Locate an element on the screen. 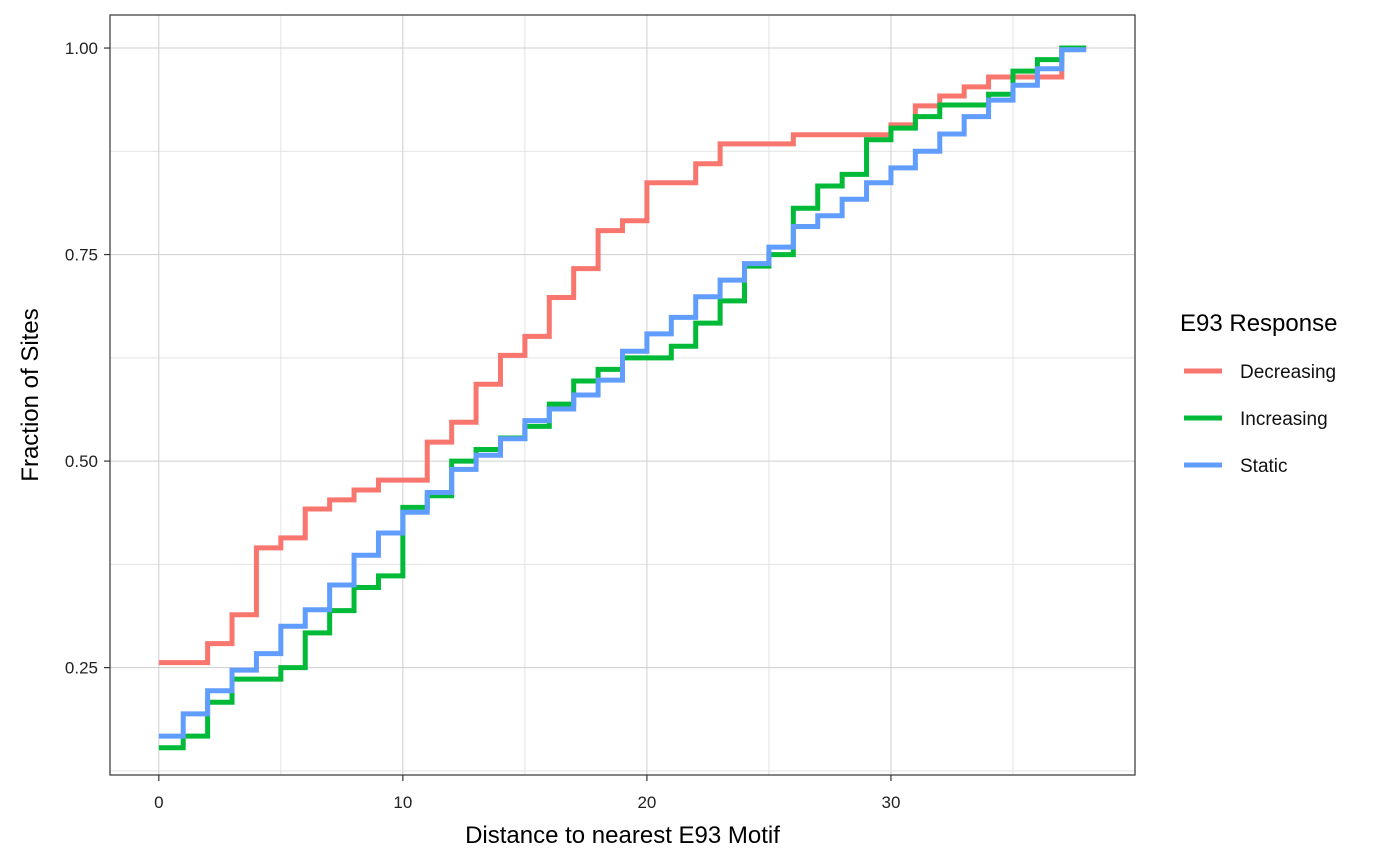 The width and height of the screenshot is (1400, 865). y-axis: 0.25 0.50 0.75 1.00 is located at coordinates (87, 358).